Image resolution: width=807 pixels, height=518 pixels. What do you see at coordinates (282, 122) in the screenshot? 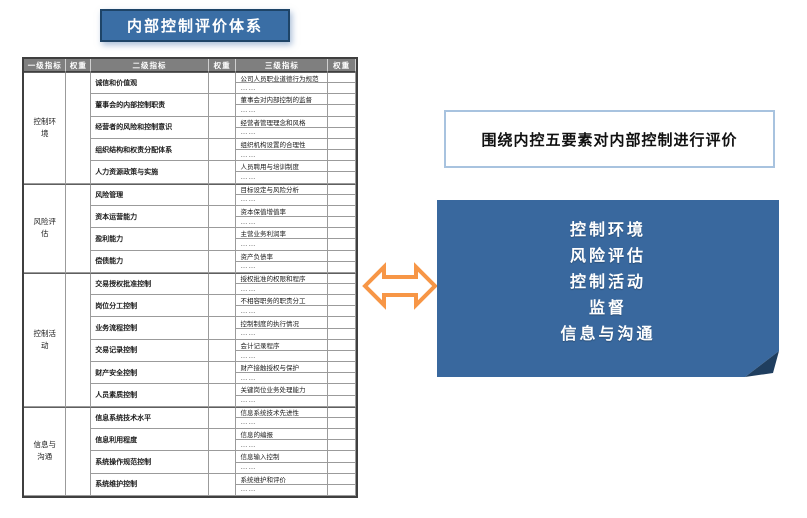
I see `level3-cell: 经营者管理理念和风格` at bounding box center [282, 122].